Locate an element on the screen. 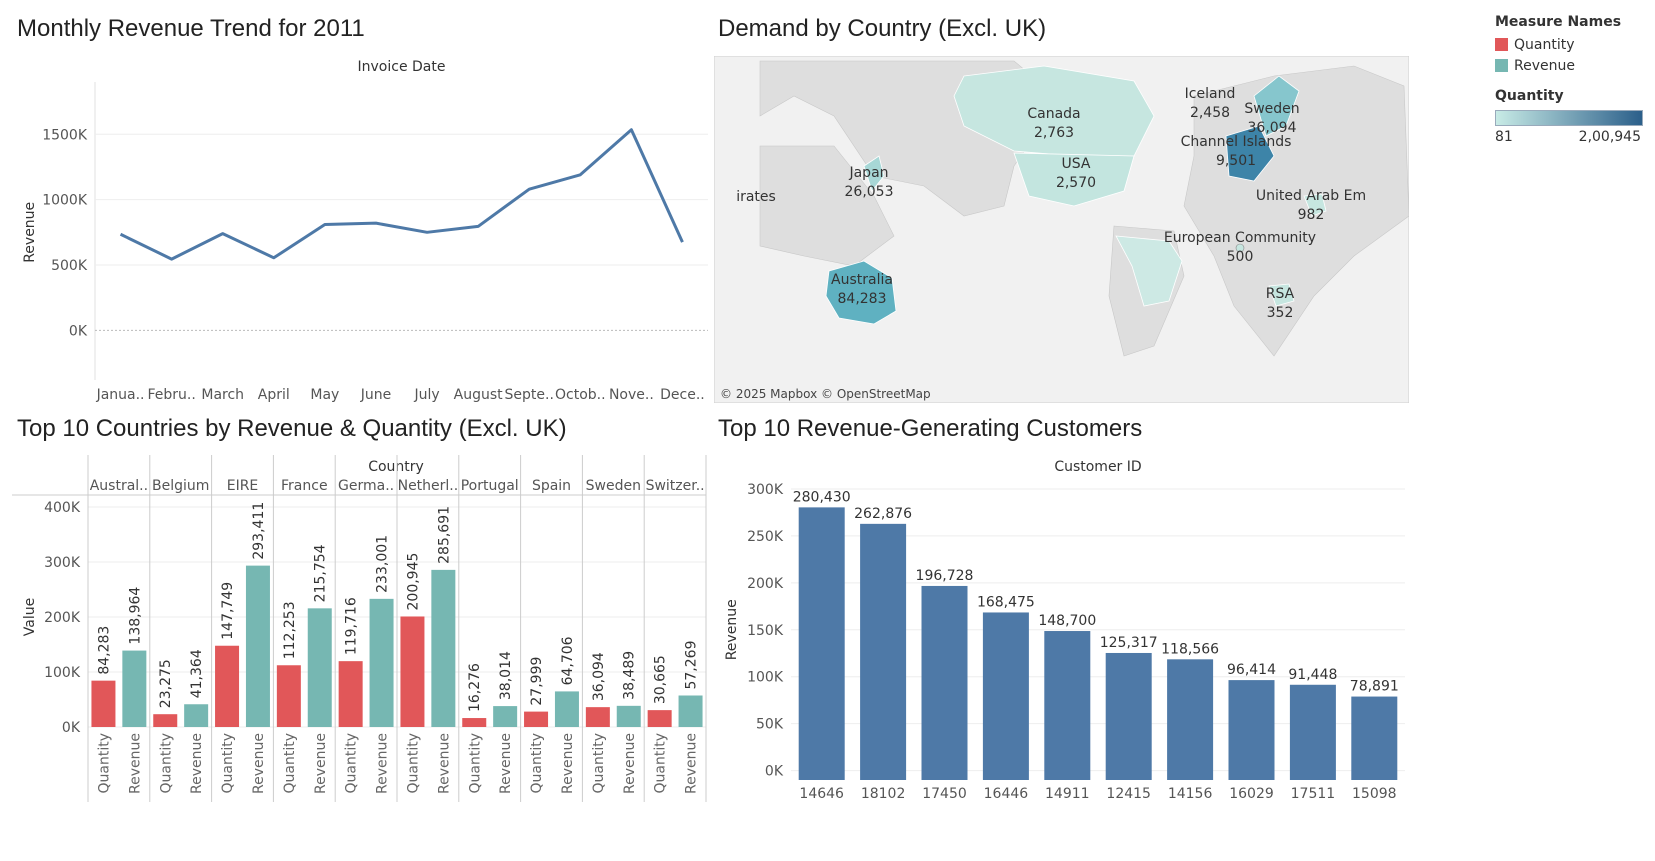 The image size is (1655, 861). revenue-line is located at coordinates (401, 194).